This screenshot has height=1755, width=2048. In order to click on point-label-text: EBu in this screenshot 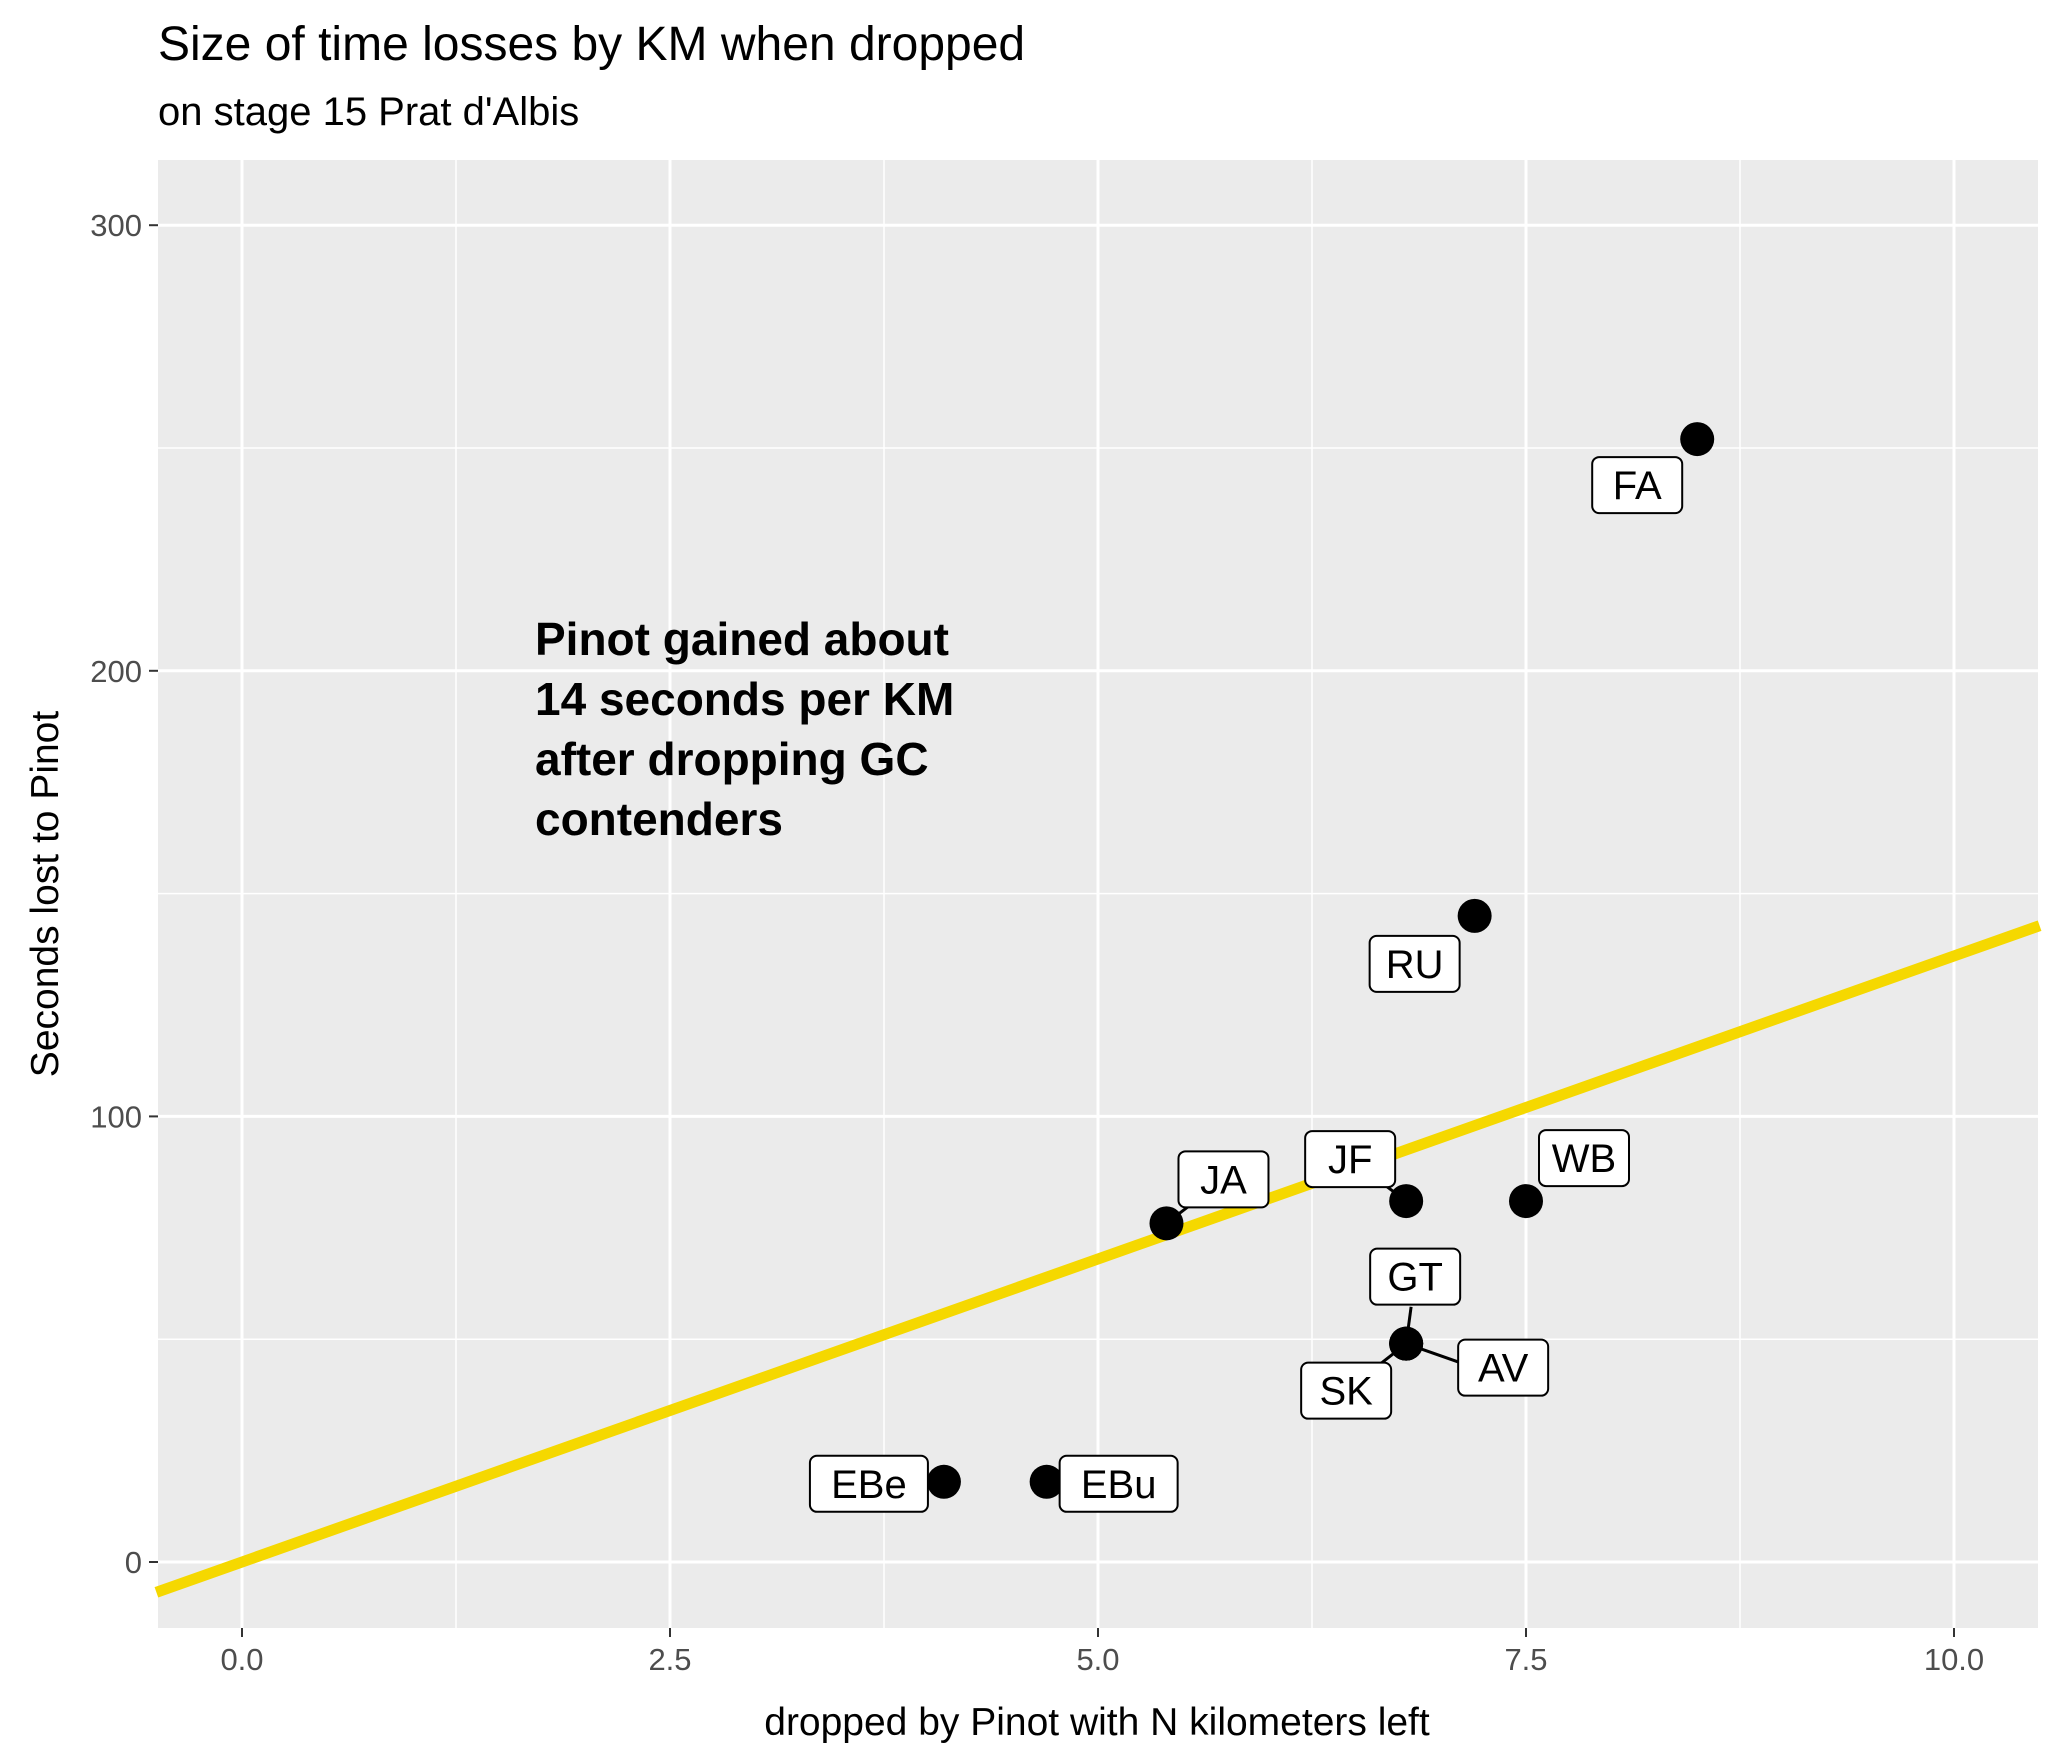, I will do `click(1119, 1485)`.